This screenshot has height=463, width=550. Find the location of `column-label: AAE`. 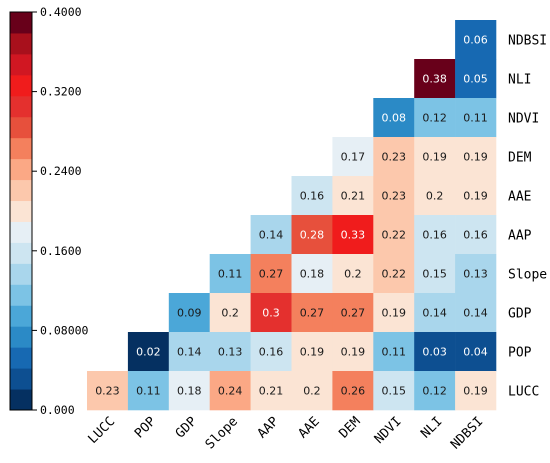

column-label: AAE is located at coordinates (309, 427).